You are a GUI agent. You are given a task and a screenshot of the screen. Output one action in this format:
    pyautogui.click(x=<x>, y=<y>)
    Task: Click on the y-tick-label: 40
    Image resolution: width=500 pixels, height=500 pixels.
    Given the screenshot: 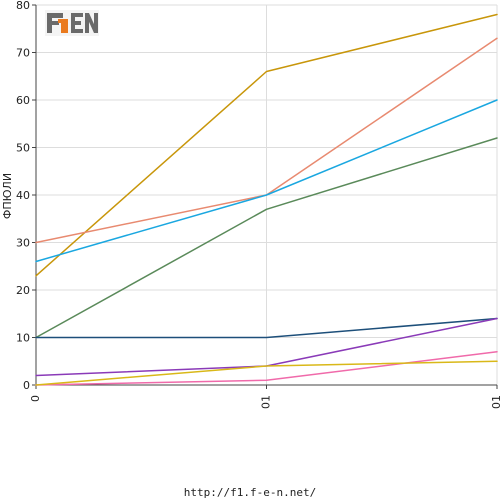 What is the action you would take?
    pyautogui.click(x=23, y=195)
    